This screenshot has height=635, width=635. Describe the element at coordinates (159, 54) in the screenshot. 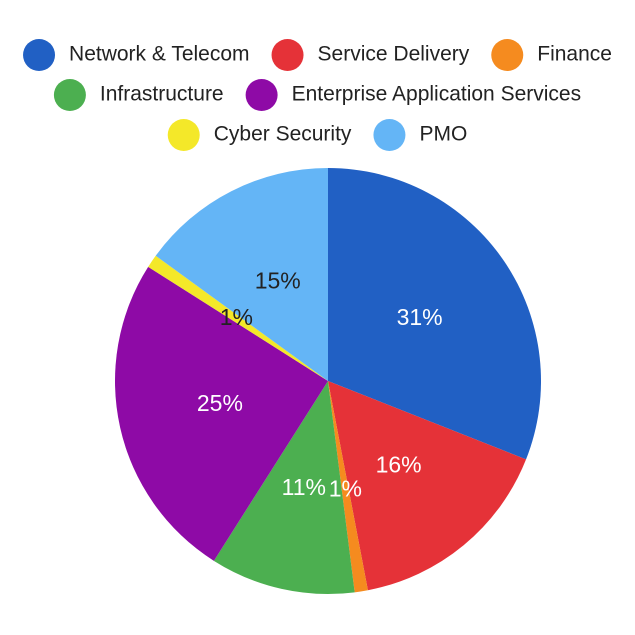

I see `legend-label: Network & Telecom` at that location.